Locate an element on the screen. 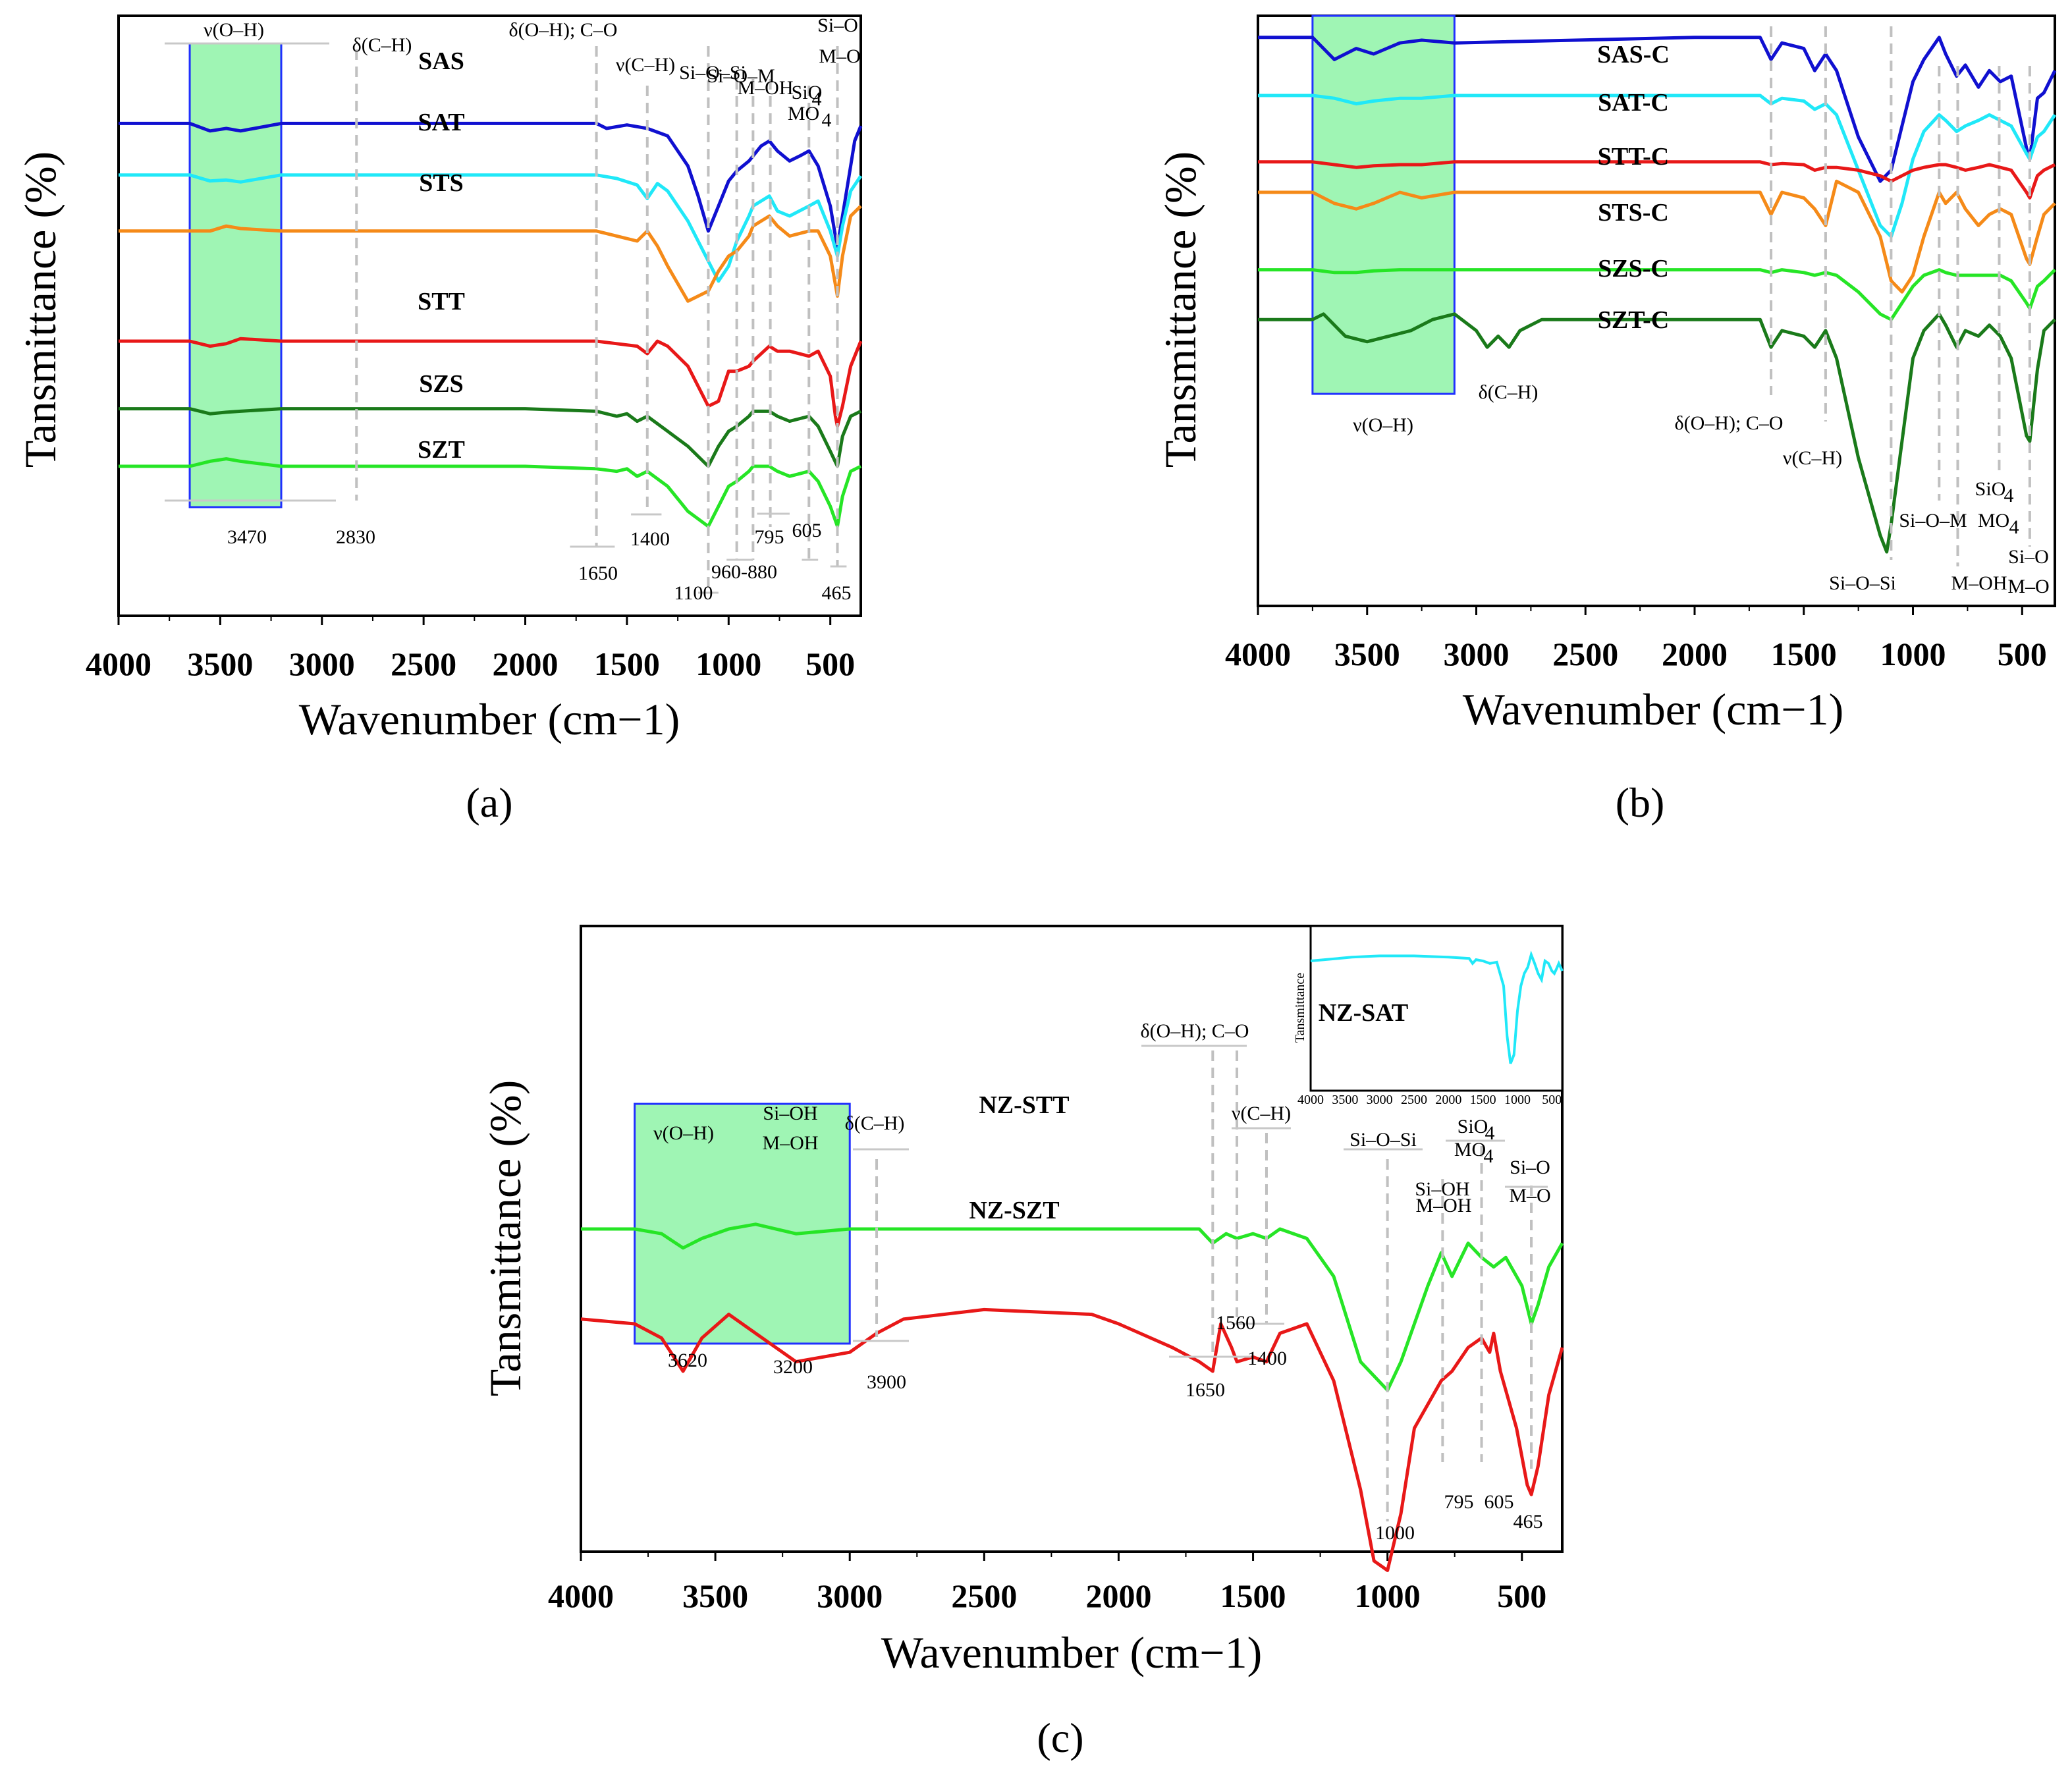 Image resolution: width=2072 pixels, height=1773 pixels. series-line-sas is located at coordinates (491, 184).